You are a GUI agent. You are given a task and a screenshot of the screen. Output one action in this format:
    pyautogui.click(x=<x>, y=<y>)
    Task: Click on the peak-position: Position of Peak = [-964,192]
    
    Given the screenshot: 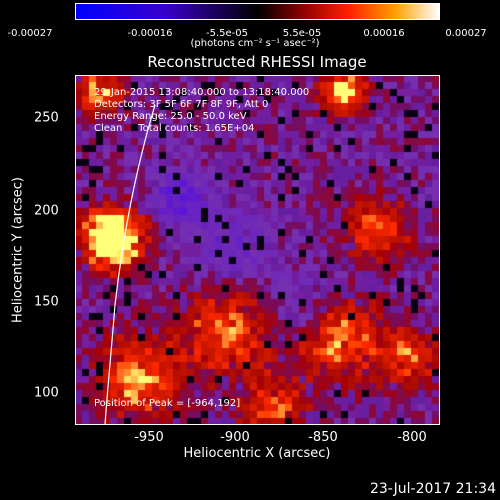 What is the action you would take?
    pyautogui.click(x=167, y=403)
    